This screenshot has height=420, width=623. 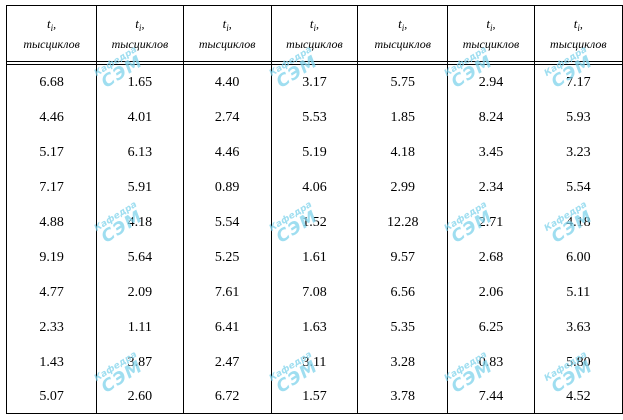 What do you see at coordinates (402, 257) in the screenshot?
I see `table-cell: 9.57` at bounding box center [402, 257].